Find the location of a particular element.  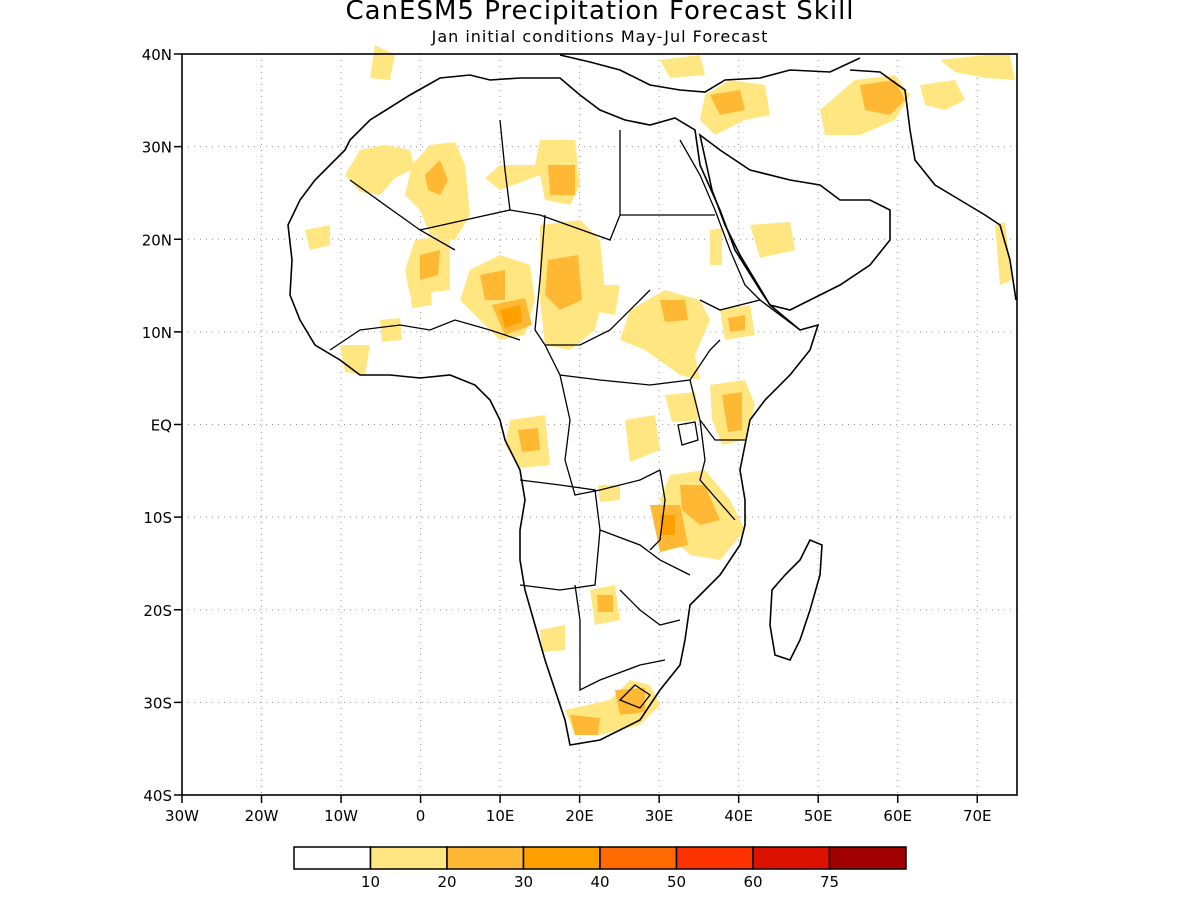

latitude-axis: 40N 30N 20N 10N EQ 10S 20S 30S 40S is located at coordinates (162, 425).